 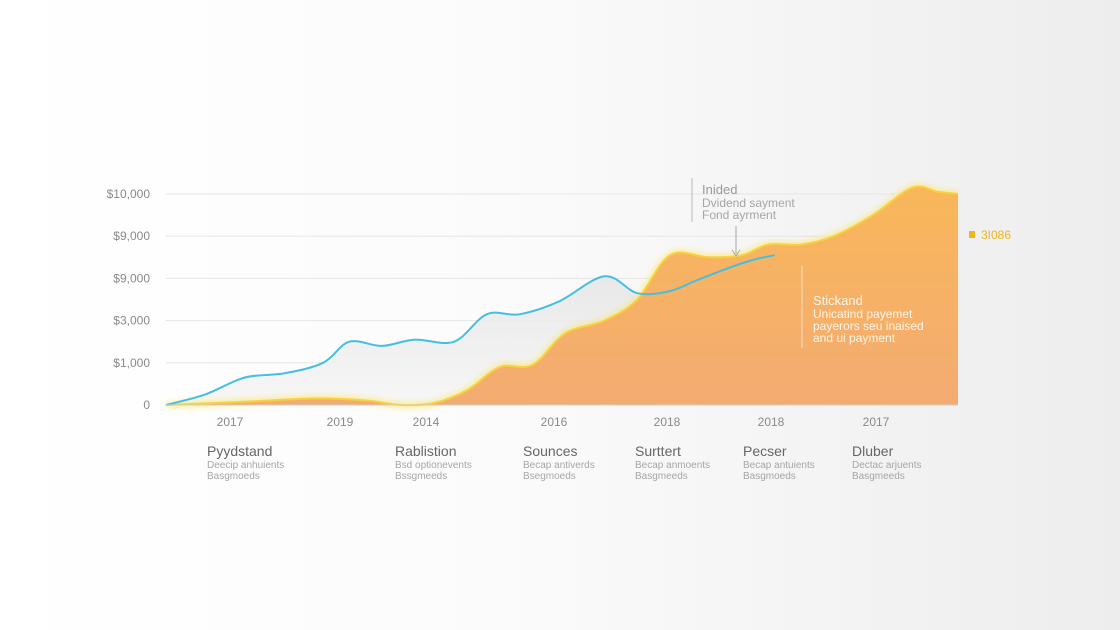 I want to click on category-block: Pyydstand Deecip anhuients Basgmoeds, so click(x=267, y=462).